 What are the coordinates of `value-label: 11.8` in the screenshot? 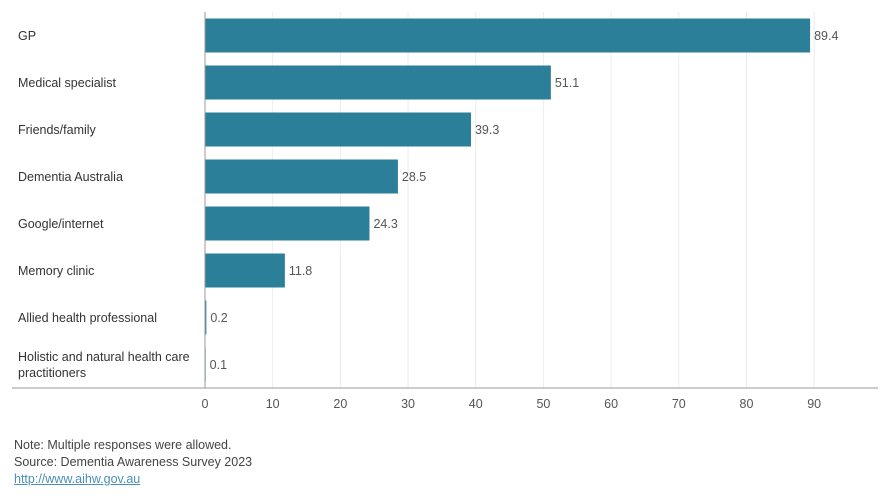 It's located at (300, 271).